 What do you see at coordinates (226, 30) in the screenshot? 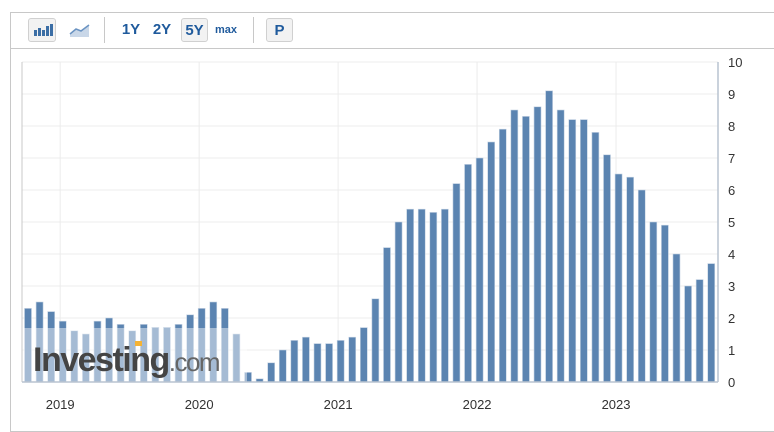
I see `range-max-button: max` at bounding box center [226, 30].